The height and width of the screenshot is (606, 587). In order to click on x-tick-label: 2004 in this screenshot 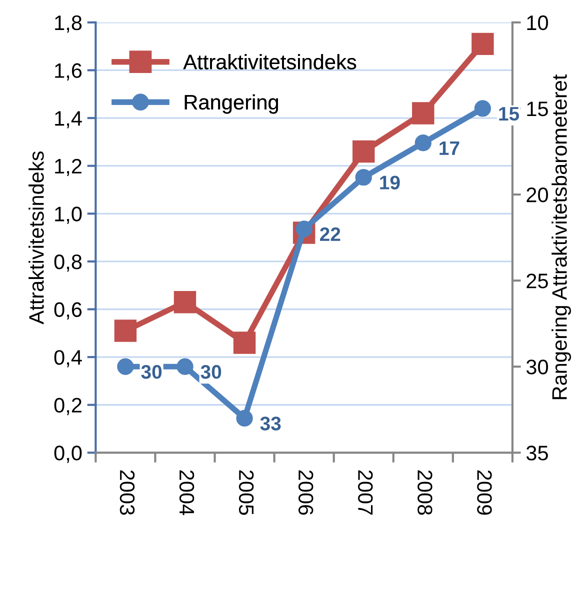, I will do `click(186, 493)`.